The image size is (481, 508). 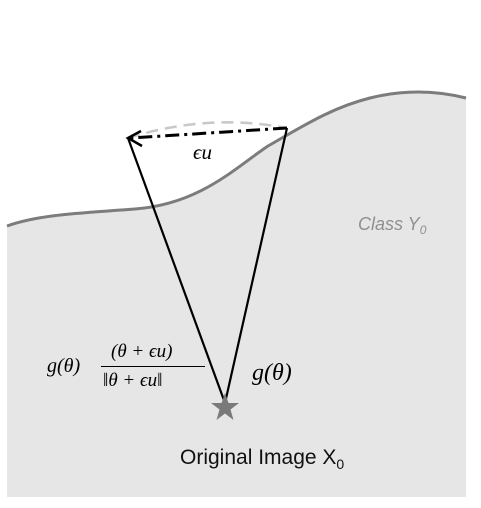 I want to click on fraction-denominator: ‖θ + ϵu‖, so click(x=133, y=380).